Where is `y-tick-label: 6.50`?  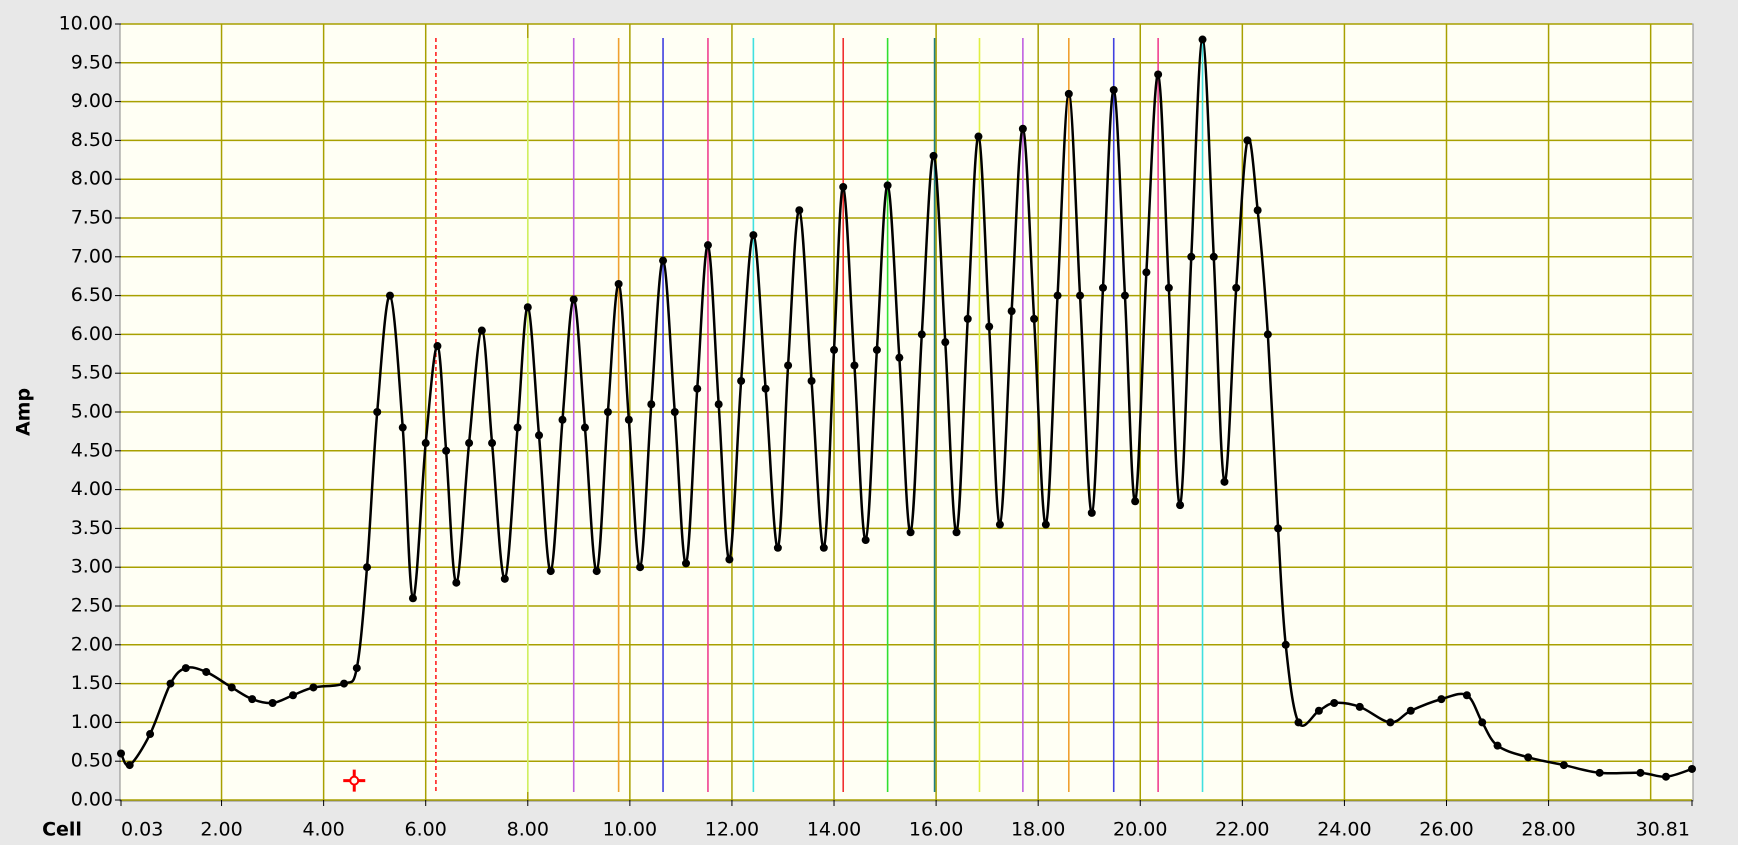 y-tick-label: 6.50 is located at coordinates (92, 295).